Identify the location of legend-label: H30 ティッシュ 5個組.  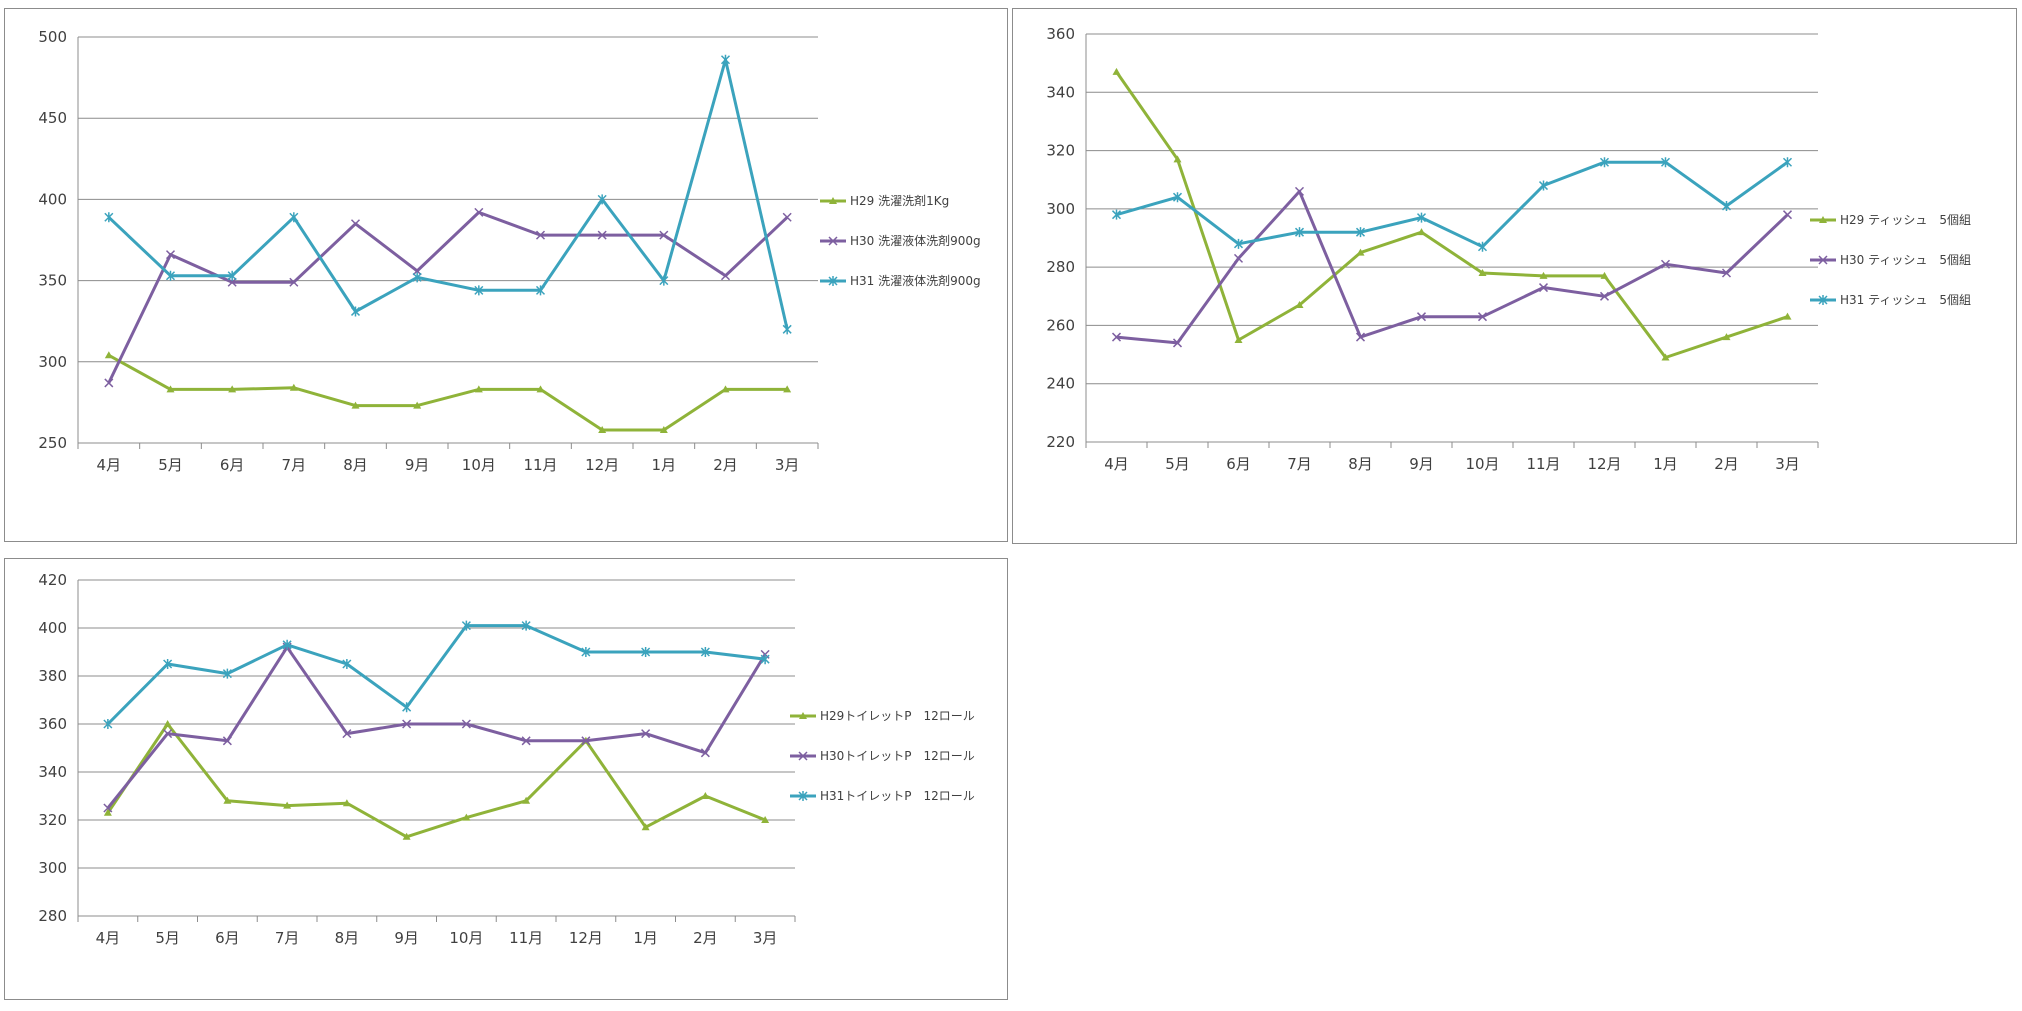
(1905, 260).